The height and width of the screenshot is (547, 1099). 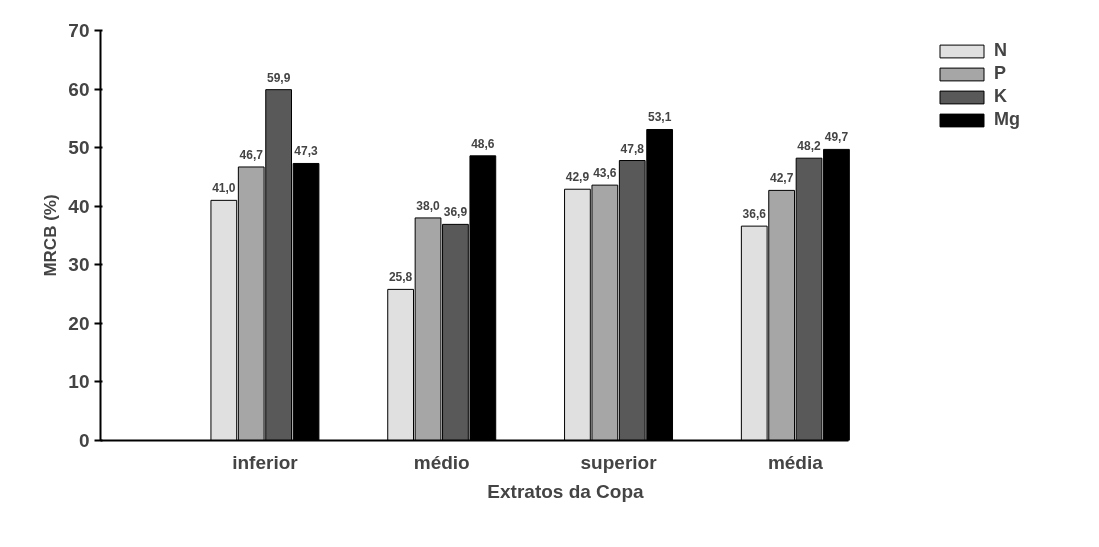 I want to click on data-label: 42,9, so click(x=577, y=177).